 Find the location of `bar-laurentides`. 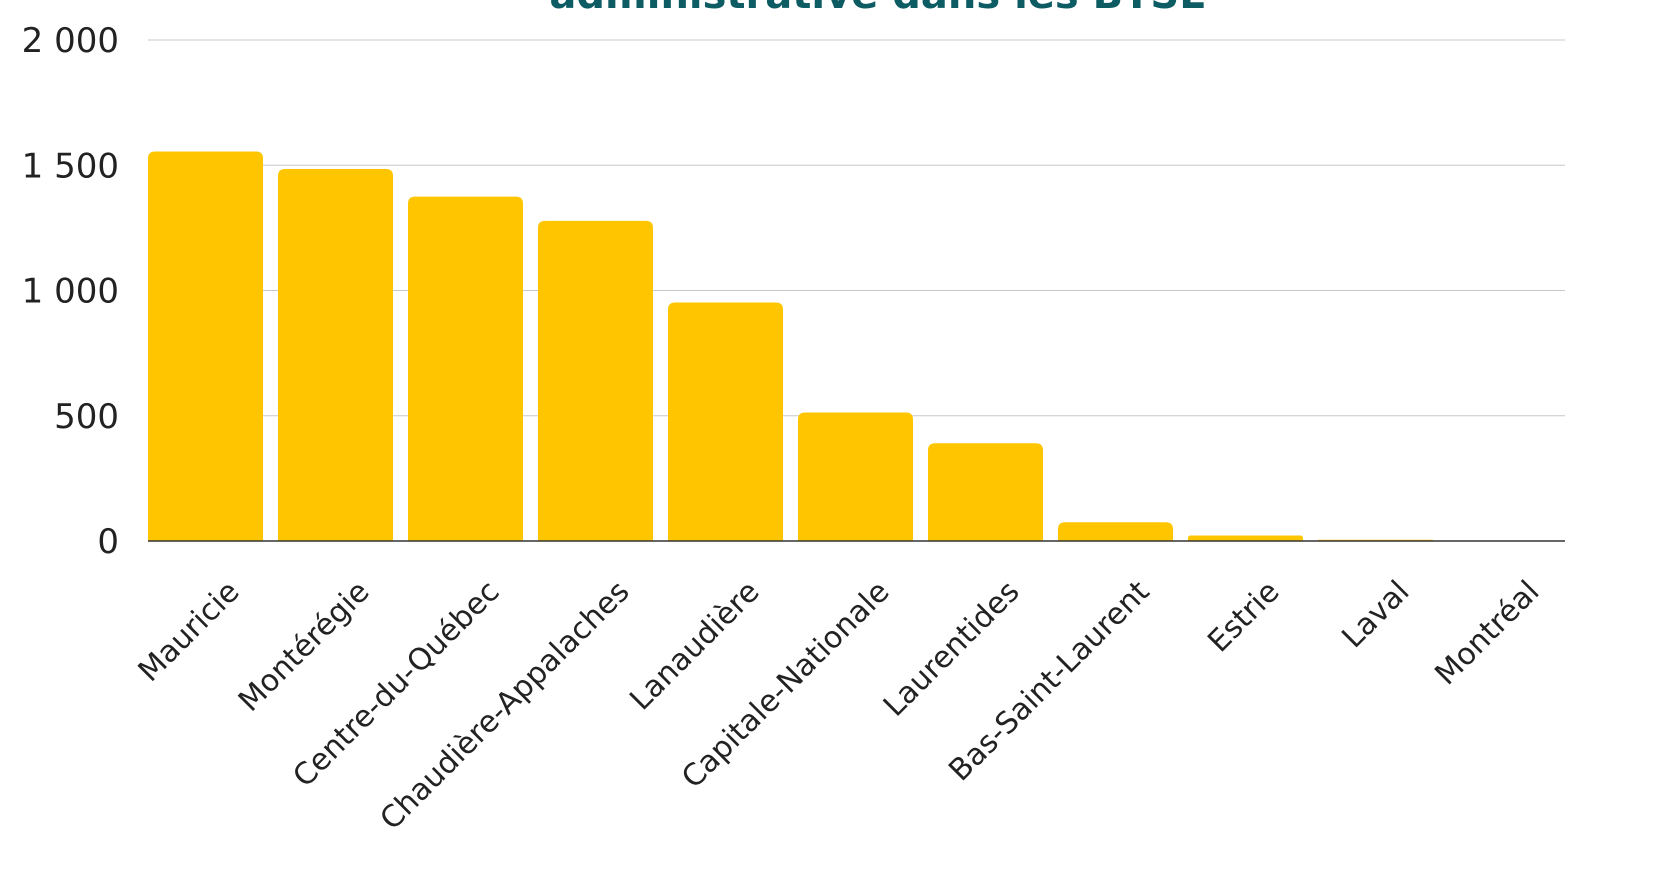

bar-laurentides is located at coordinates (985, 492).